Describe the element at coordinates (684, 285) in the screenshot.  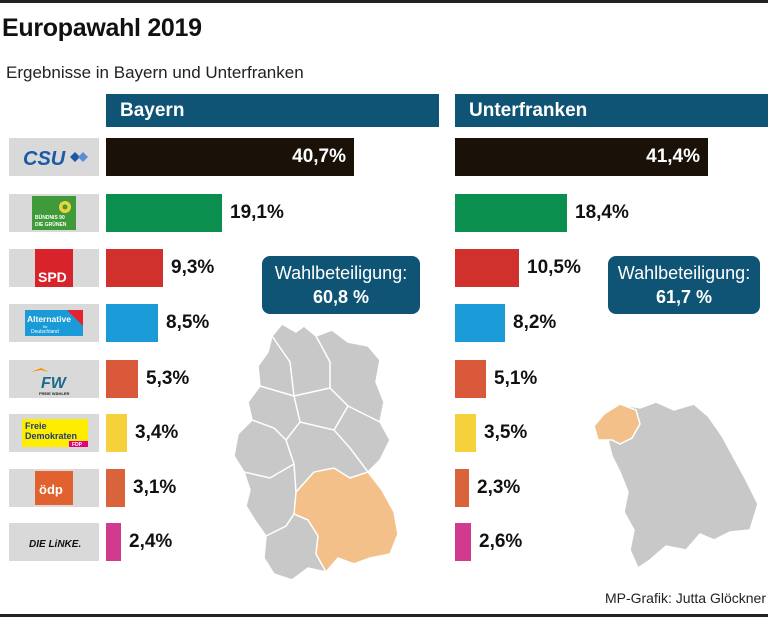
I see `turnout-box-unterfranken: Wahlbeteiligung: 61,7 %` at that location.